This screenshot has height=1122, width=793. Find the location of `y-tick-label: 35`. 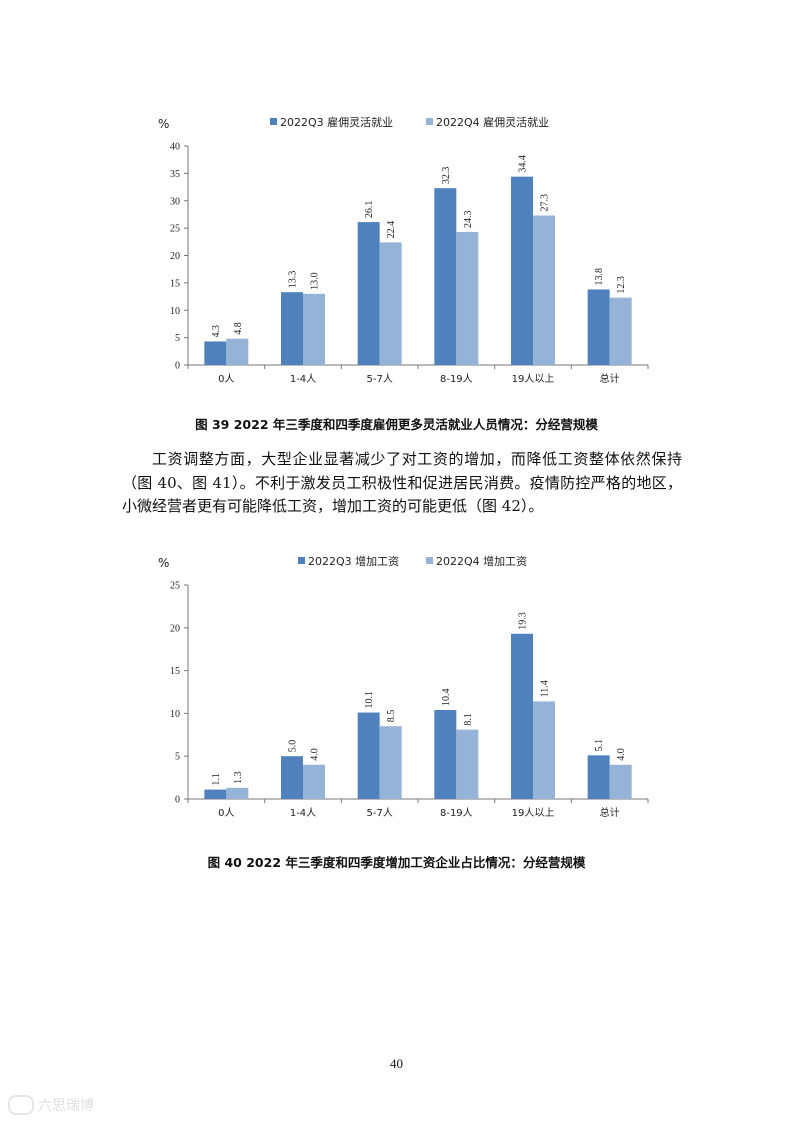

y-tick-label: 35 is located at coordinates (175, 174).